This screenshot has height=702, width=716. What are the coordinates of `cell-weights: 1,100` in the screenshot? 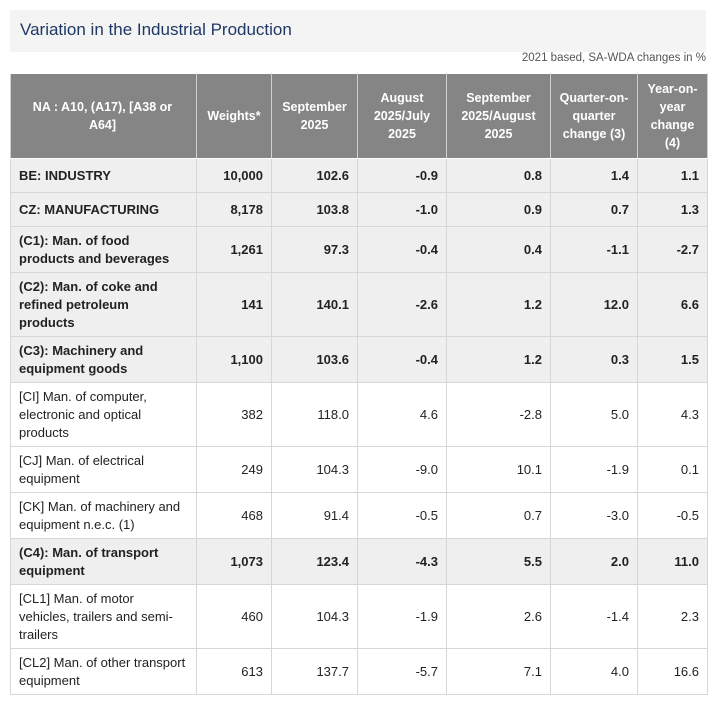 It's located at (234, 359).